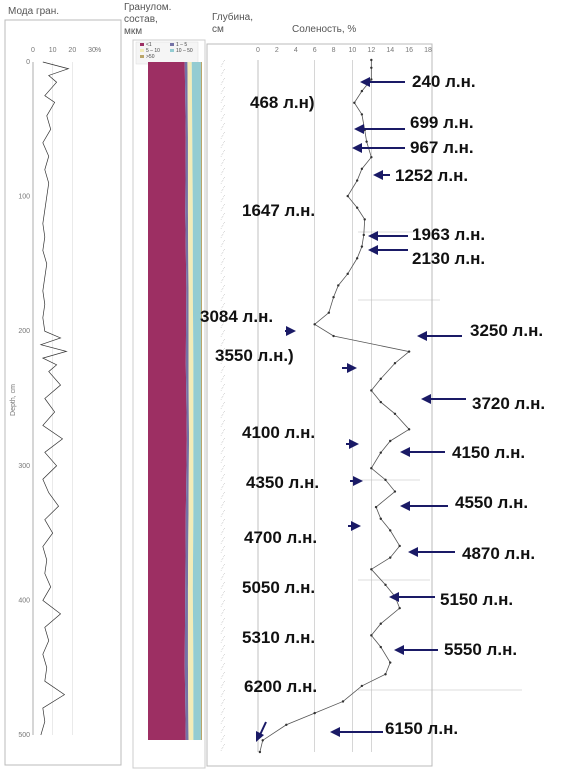 This screenshot has height=770, width=567. Describe the element at coordinates (324, 29) in the screenshot. I see `salinity-panel-title: Соленость, %` at that location.